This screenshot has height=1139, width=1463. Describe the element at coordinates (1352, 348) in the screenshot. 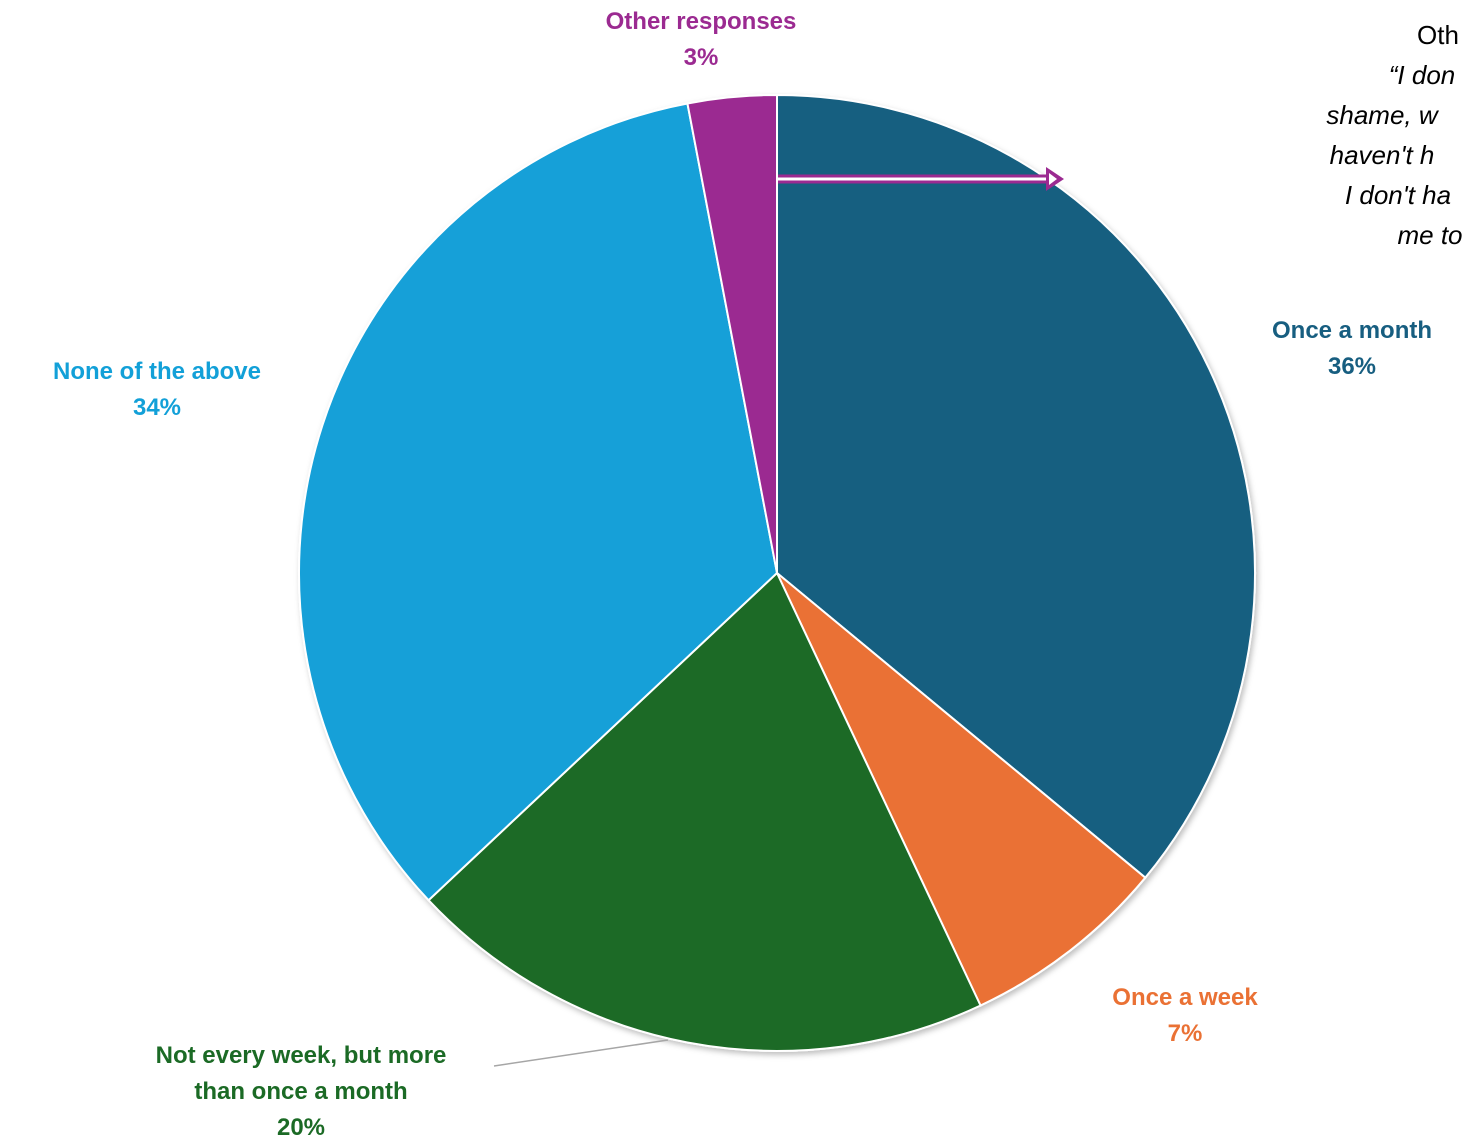

I see `slice-label-once-a-month: Once a month 36%` at that location.